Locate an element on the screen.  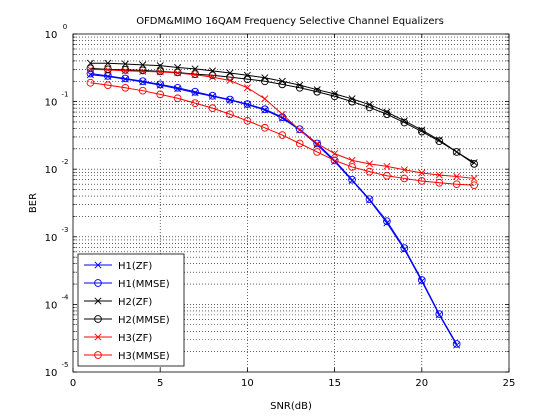
legend-entry-h3-mmse: H3(MMSE) is located at coordinates (127, 356).